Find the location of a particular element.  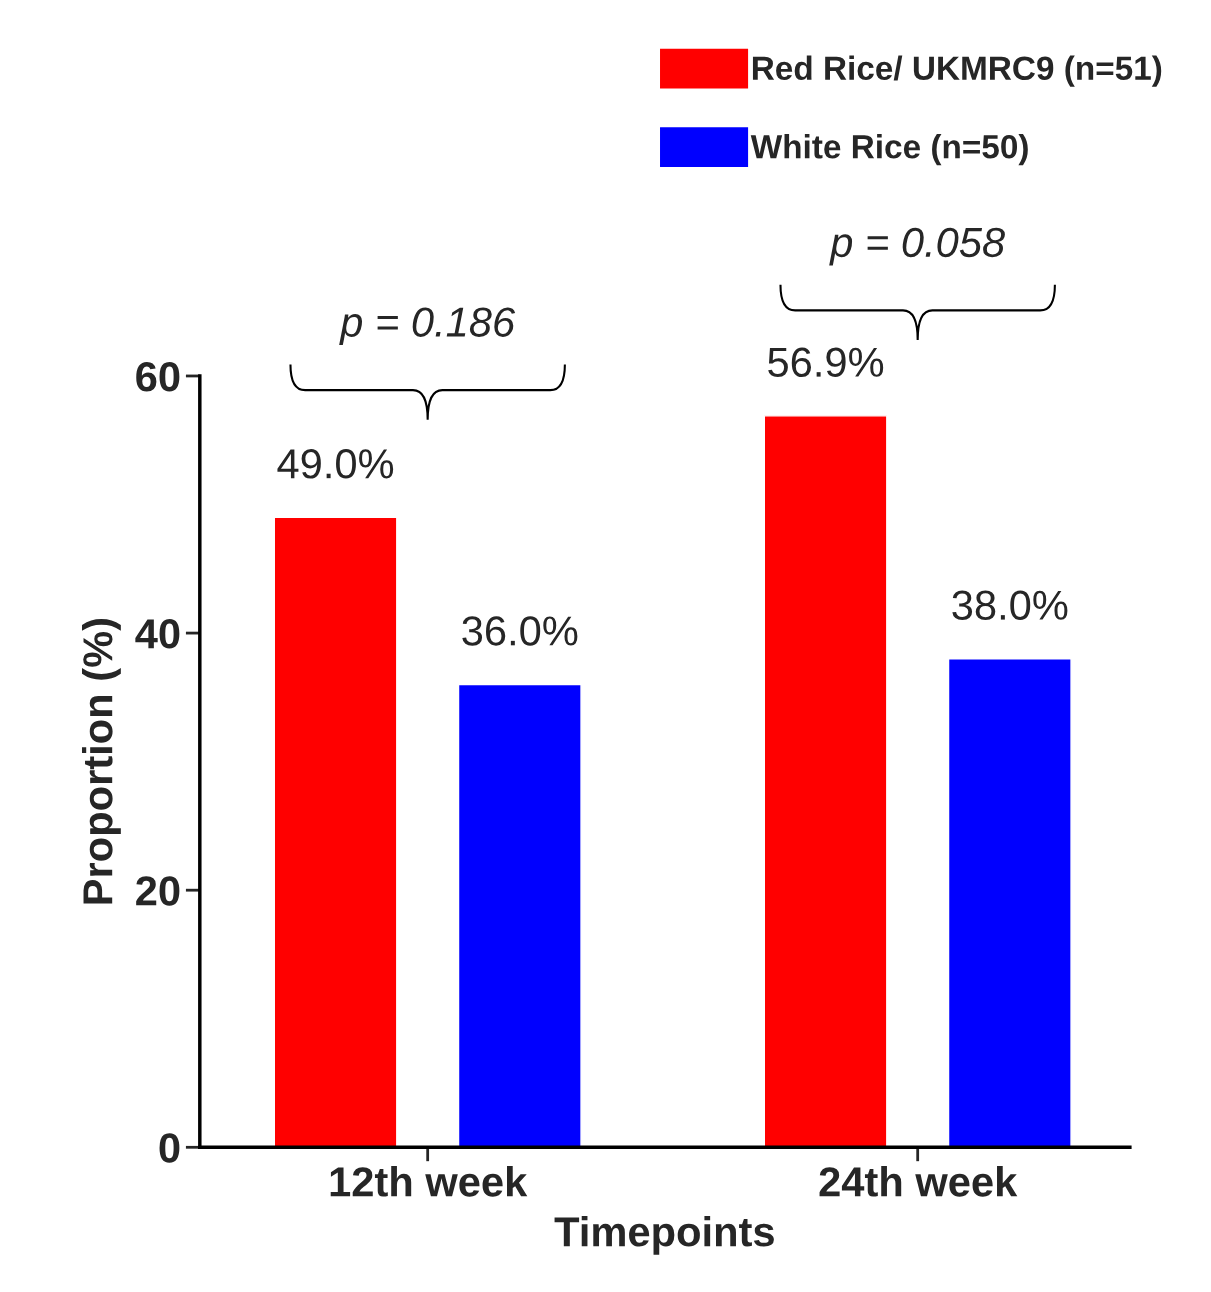

y-tick-label: 0 is located at coordinates (169, 1148).